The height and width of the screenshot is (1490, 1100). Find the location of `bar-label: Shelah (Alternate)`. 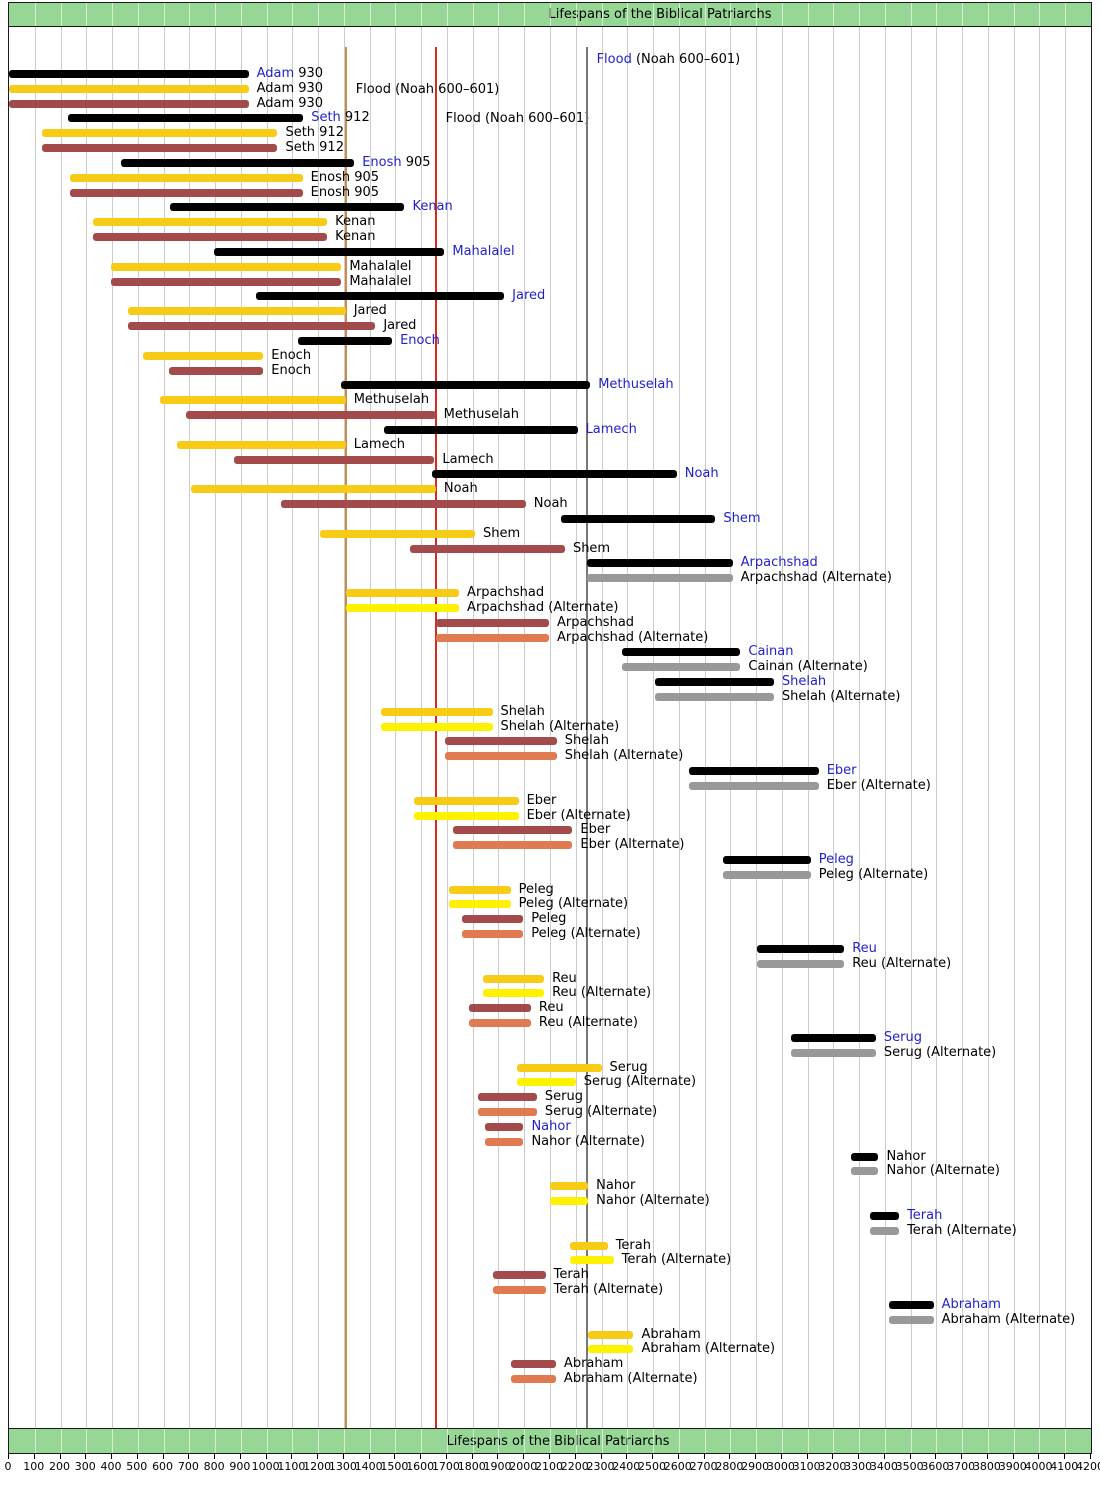

bar-label: Shelah (Alternate) is located at coordinates (841, 696).